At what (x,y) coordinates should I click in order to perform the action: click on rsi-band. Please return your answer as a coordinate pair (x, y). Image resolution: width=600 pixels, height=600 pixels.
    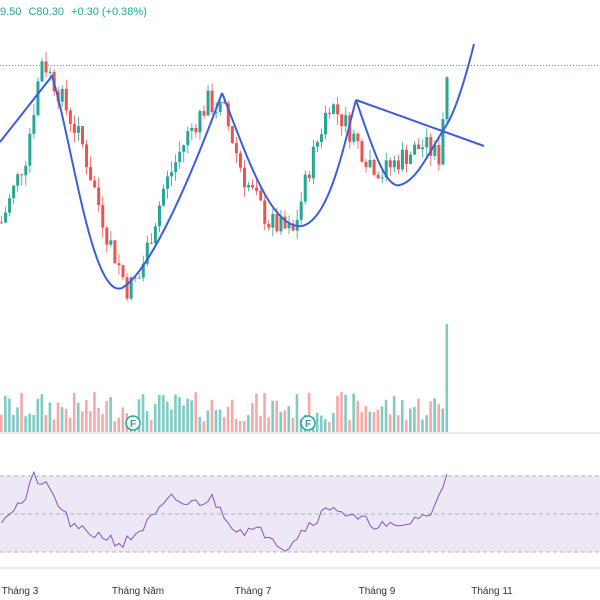
    Looking at the image, I should click on (300, 514).